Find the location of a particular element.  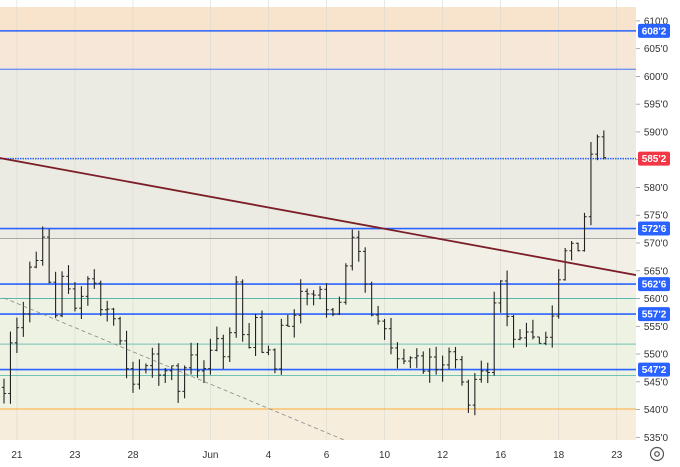

y-tick-label: 605'0 is located at coordinates (656, 49).